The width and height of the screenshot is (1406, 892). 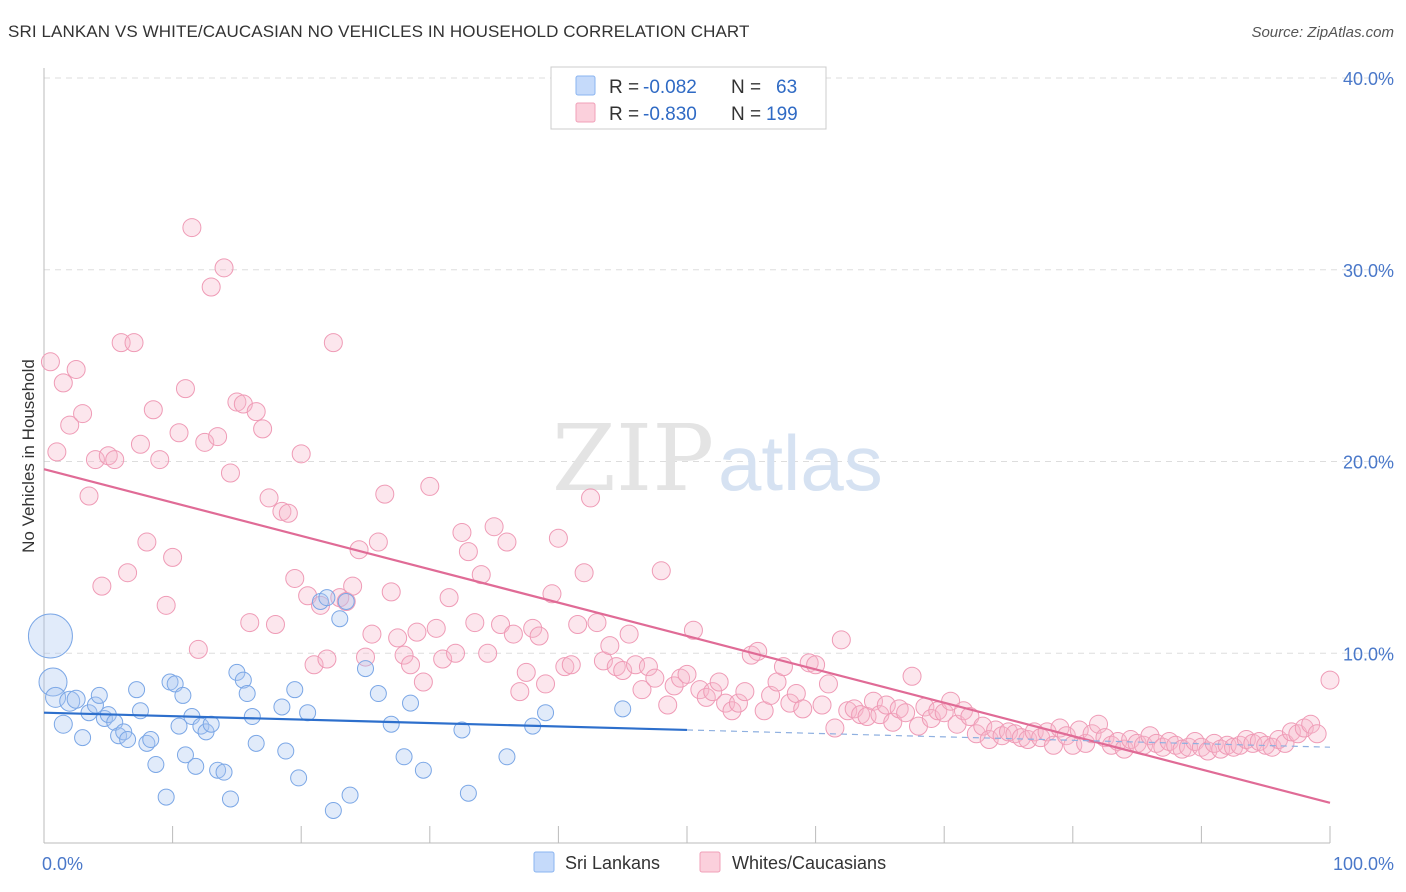 I want to click on watermark: ZIP atlas, so click(x=717, y=458).